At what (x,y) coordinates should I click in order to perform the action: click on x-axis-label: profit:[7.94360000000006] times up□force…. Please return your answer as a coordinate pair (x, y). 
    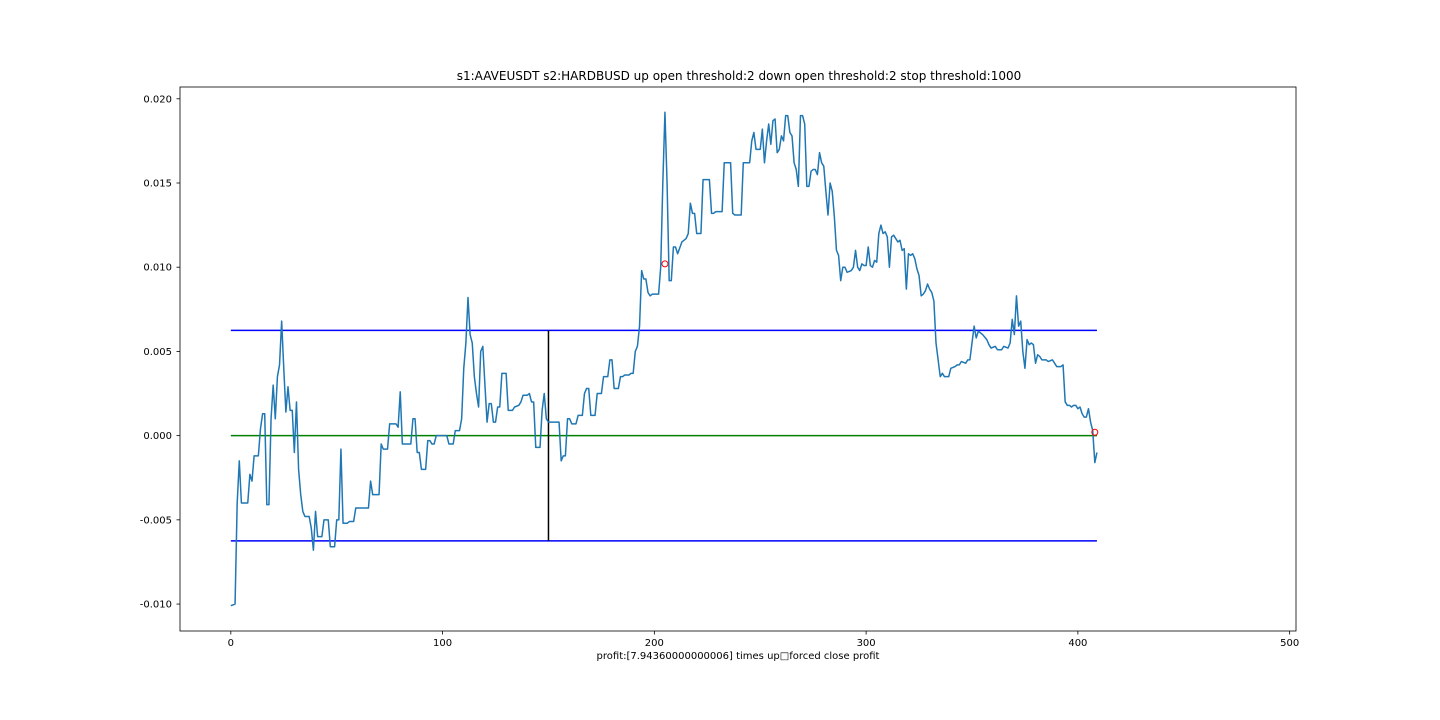
    Looking at the image, I should click on (738, 656).